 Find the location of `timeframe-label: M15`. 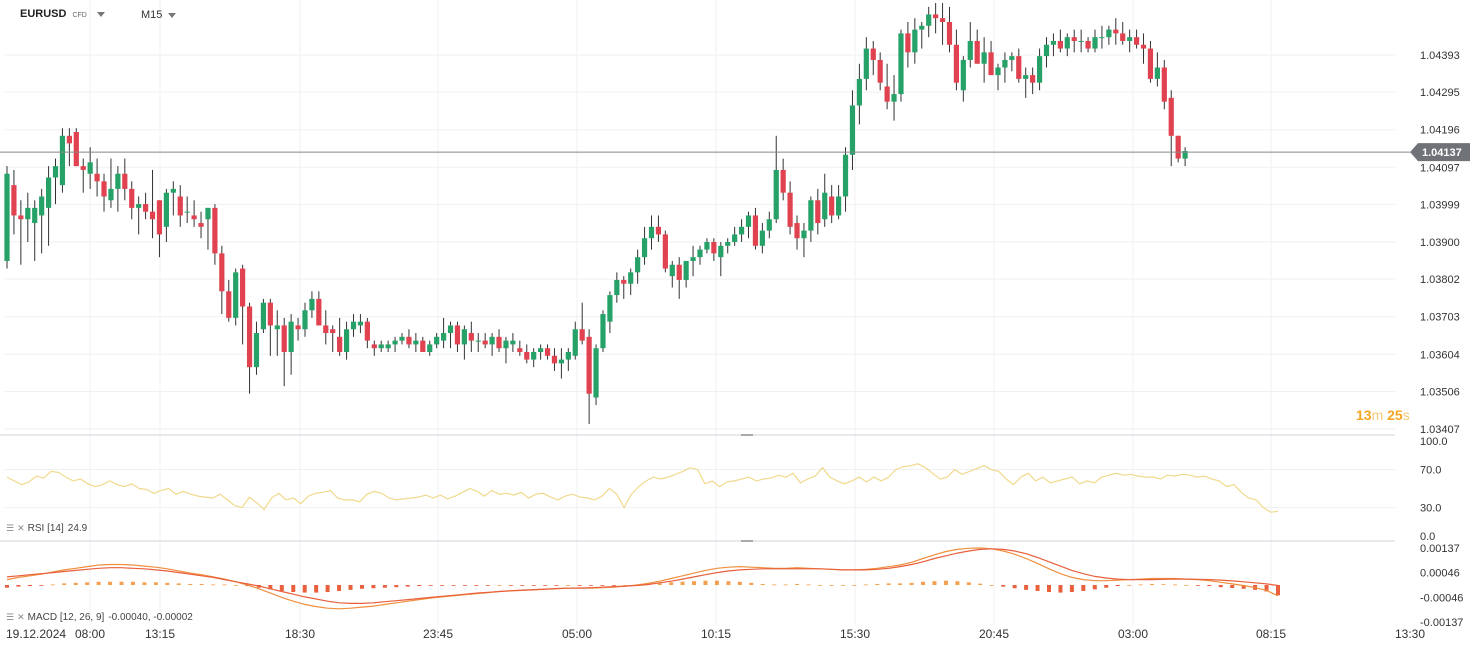

timeframe-label: M15 is located at coordinates (152, 15).